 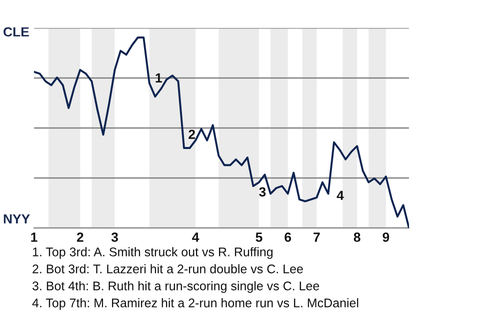 I want to click on x-tick-label: 7, so click(x=317, y=237).